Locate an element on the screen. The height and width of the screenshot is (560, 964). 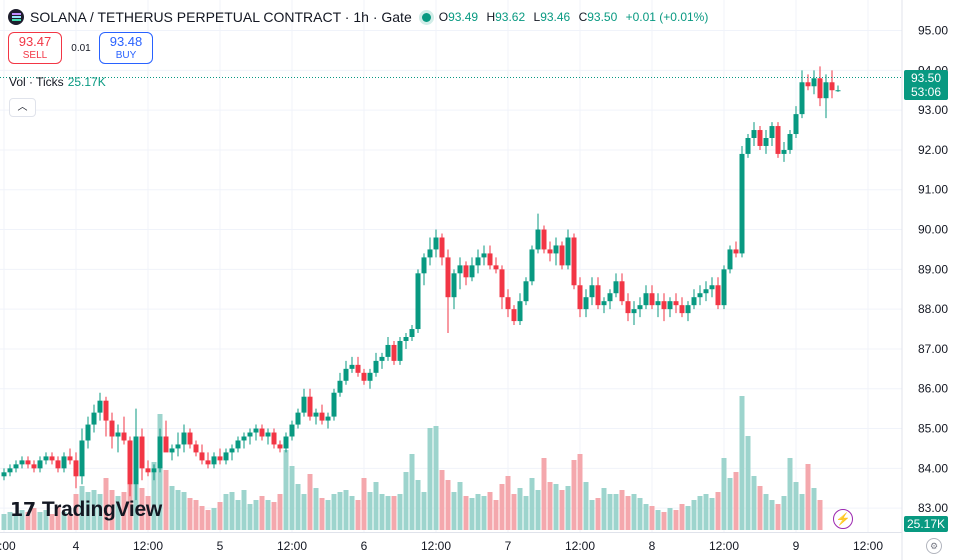
lightning-icon: ⚡ is located at coordinates (843, 519).